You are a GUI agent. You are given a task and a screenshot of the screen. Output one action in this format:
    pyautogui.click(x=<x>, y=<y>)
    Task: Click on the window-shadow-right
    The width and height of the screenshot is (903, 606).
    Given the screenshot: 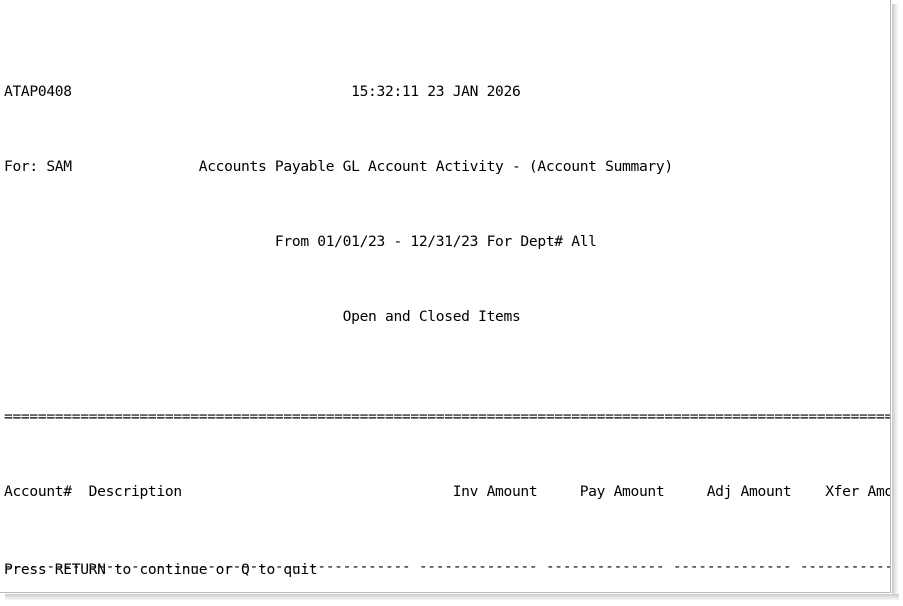 What is the action you would take?
    pyautogui.click(x=895, y=302)
    